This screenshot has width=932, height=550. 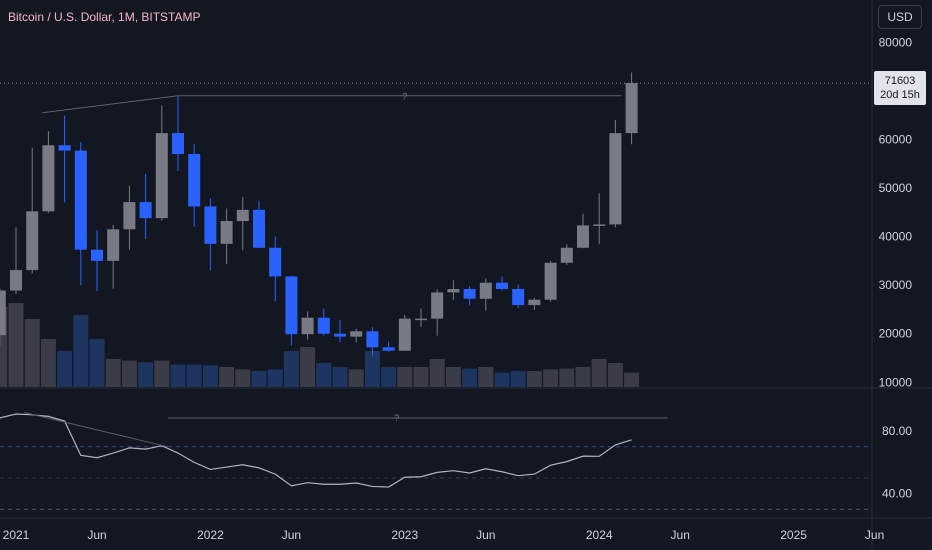 I want to click on price-tick-label: 30000, so click(x=896, y=285).